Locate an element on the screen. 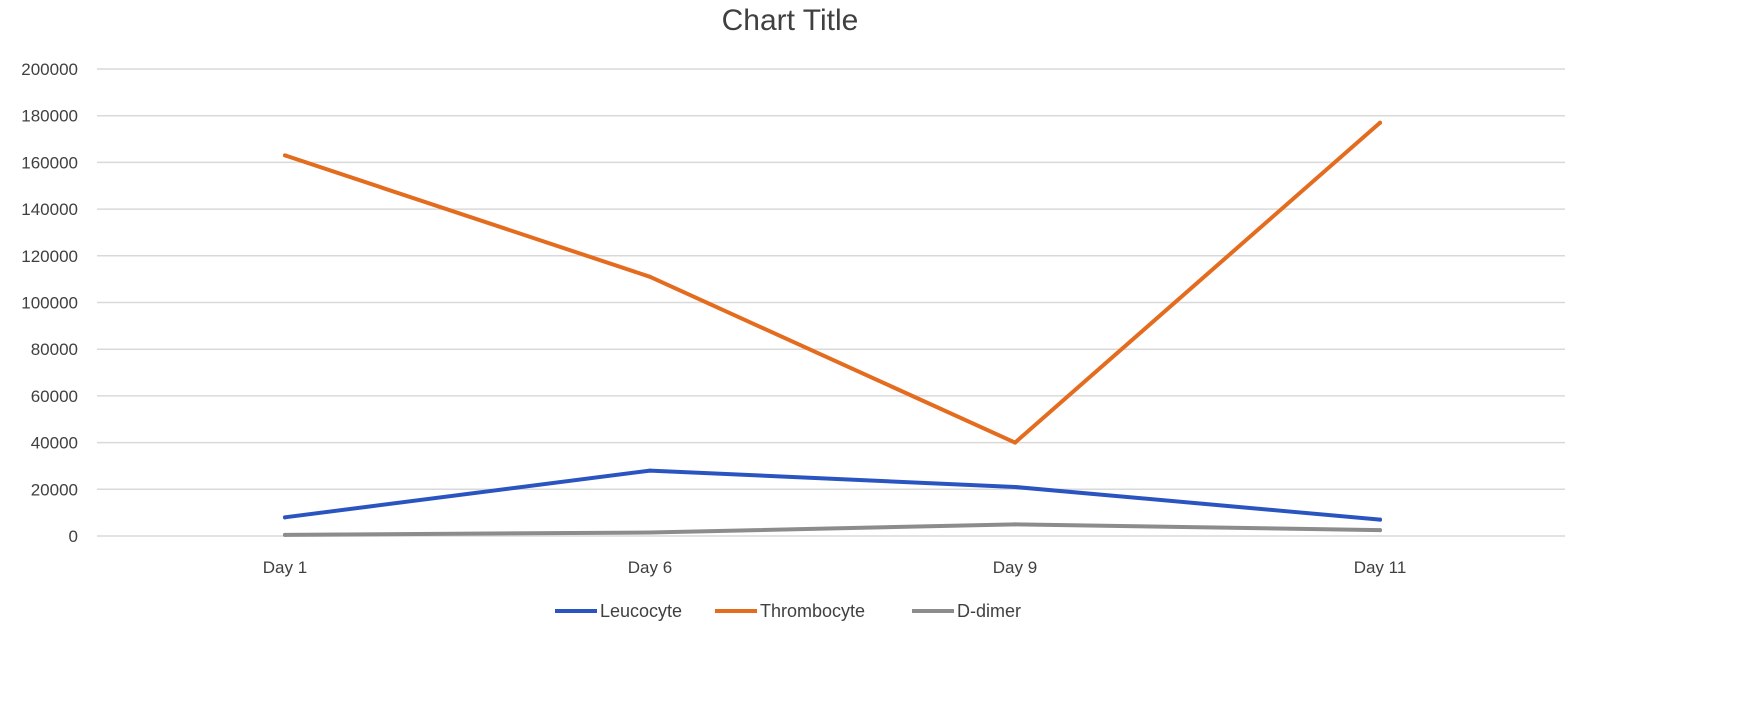 The width and height of the screenshot is (1750, 705). y-tick-label: 180000 is located at coordinates (49, 116).